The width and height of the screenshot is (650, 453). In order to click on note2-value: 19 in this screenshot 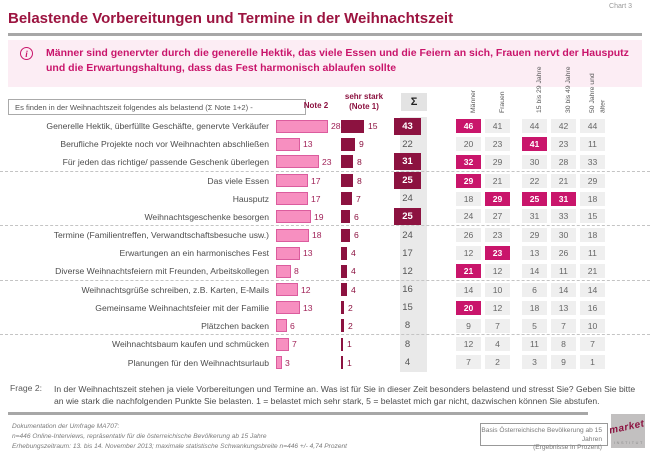, I will do `click(319, 216)`.